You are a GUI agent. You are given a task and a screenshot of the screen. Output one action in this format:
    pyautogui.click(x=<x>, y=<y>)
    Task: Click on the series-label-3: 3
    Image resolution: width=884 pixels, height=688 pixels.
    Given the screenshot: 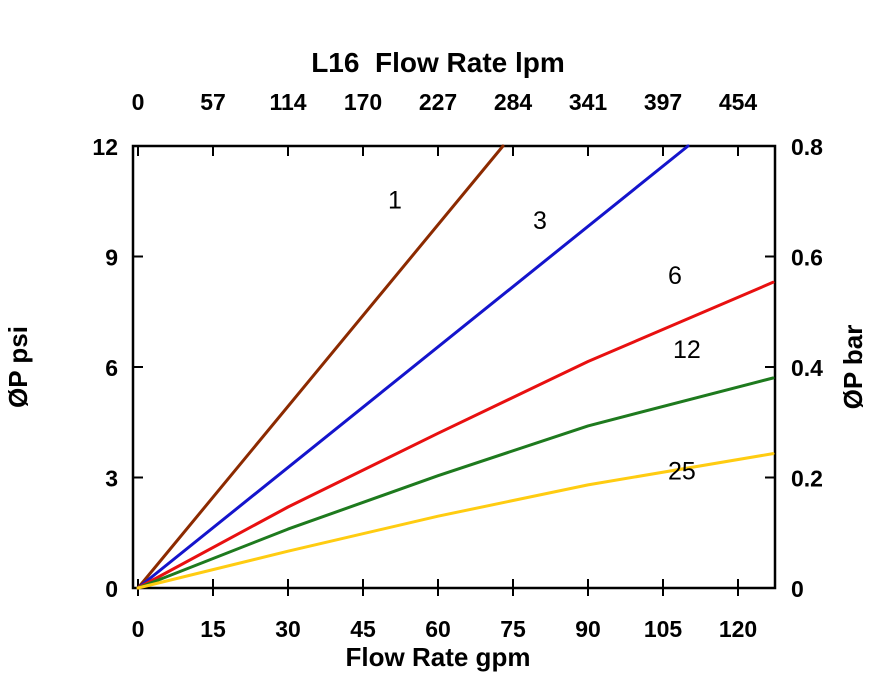 What is the action you would take?
    pyautogui.click(x=540, y=221)
    